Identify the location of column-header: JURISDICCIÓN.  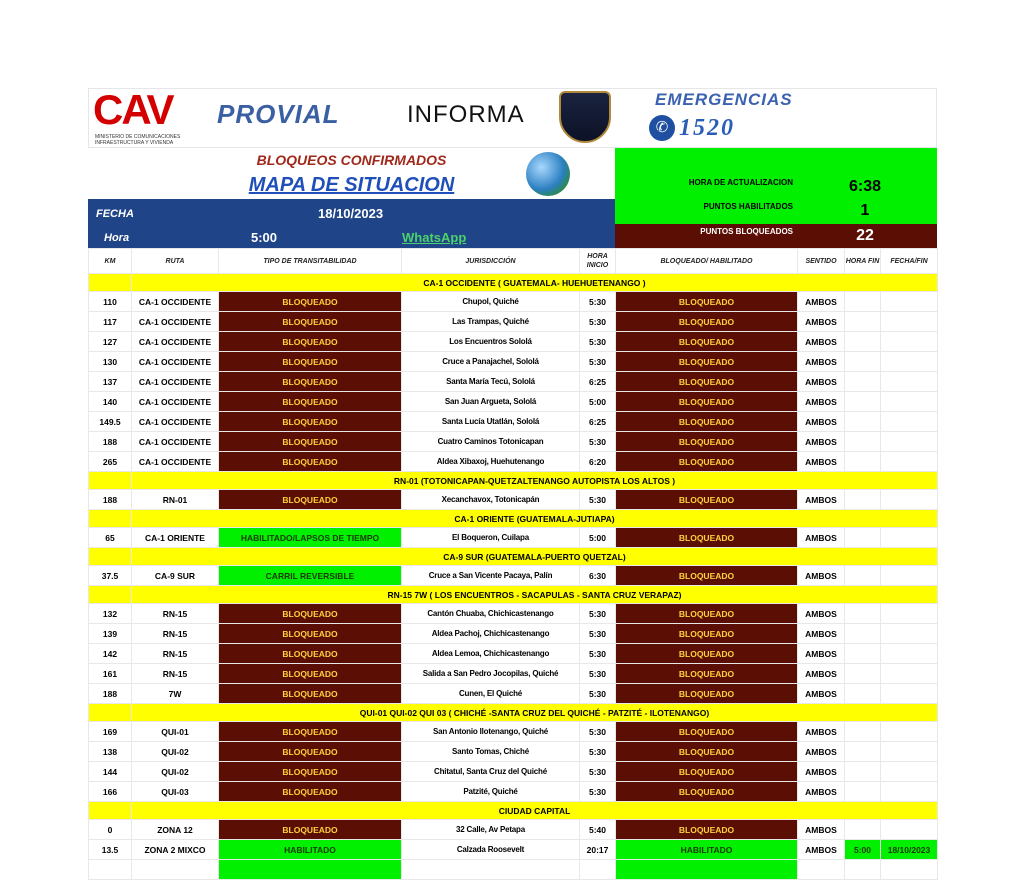
(490, 261).